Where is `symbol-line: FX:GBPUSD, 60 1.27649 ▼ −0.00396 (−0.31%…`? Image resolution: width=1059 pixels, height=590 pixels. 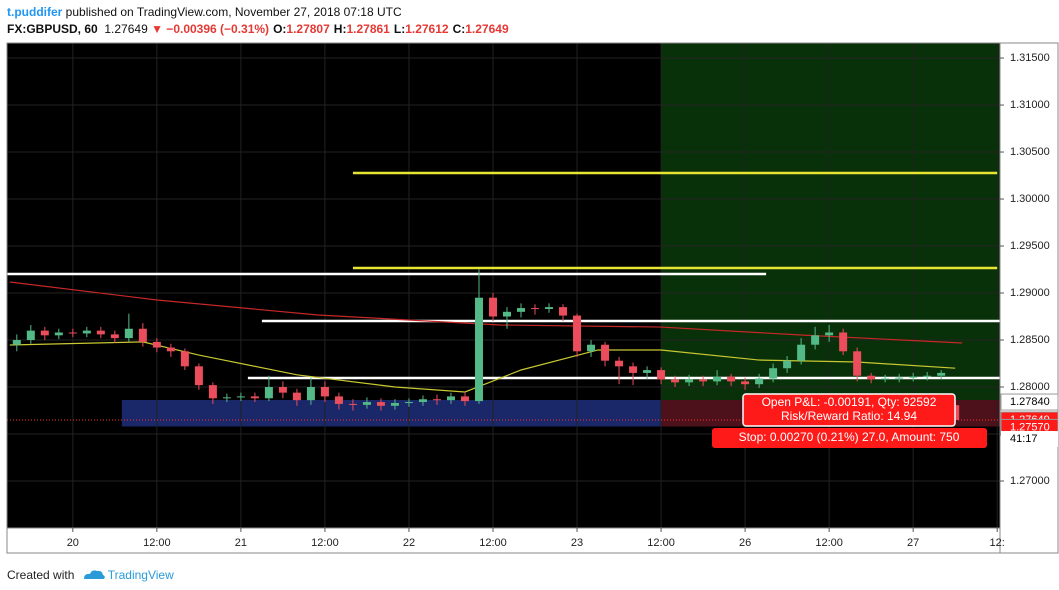 symbol-line: FX:GBPUSD, 60 1.27649 ▼ −0.00396 (−0.31%… is located at coordinates (258, 29).